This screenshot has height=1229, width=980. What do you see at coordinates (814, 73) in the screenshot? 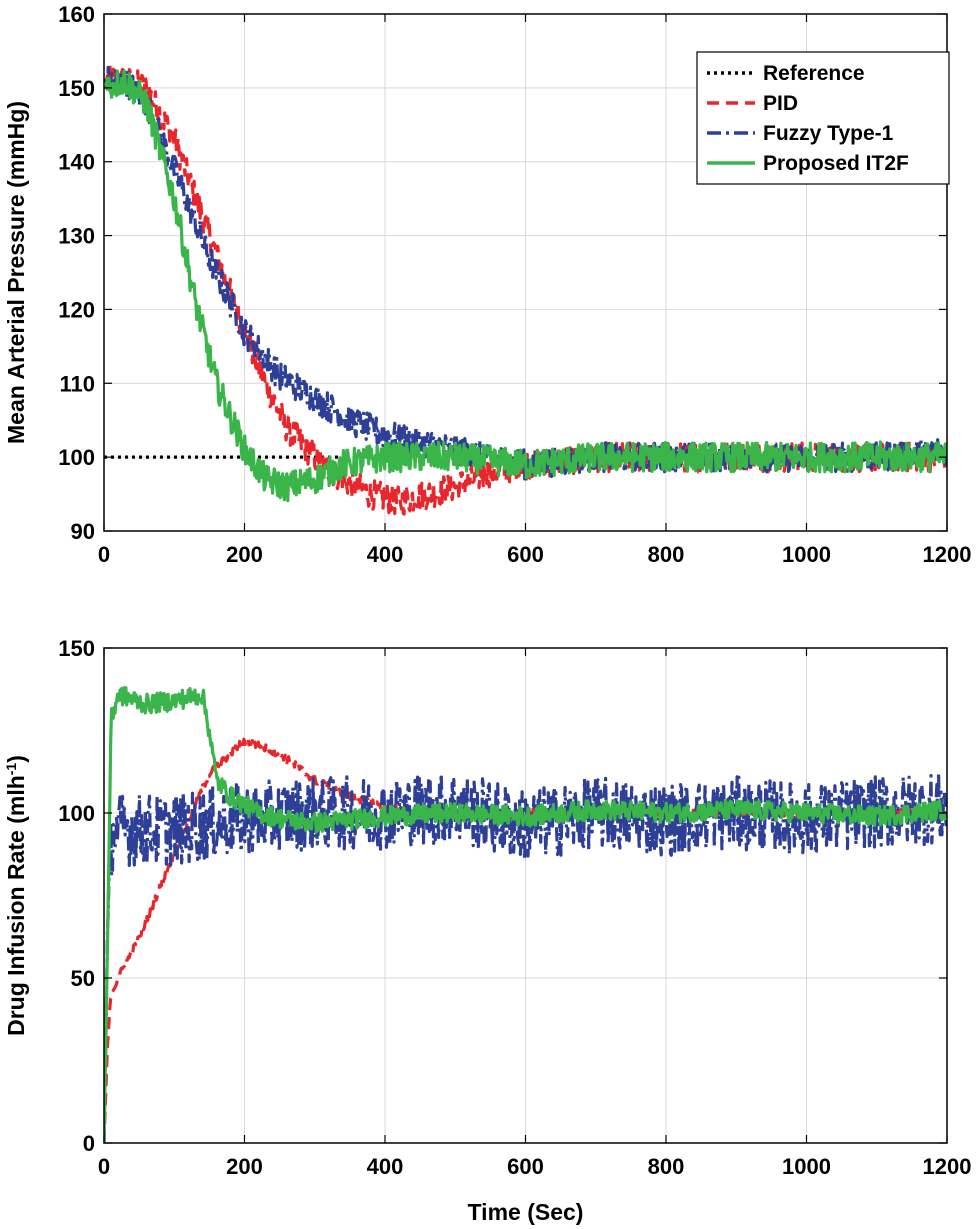
I see `legend-label: Reference` at bounding box center [814, 73].